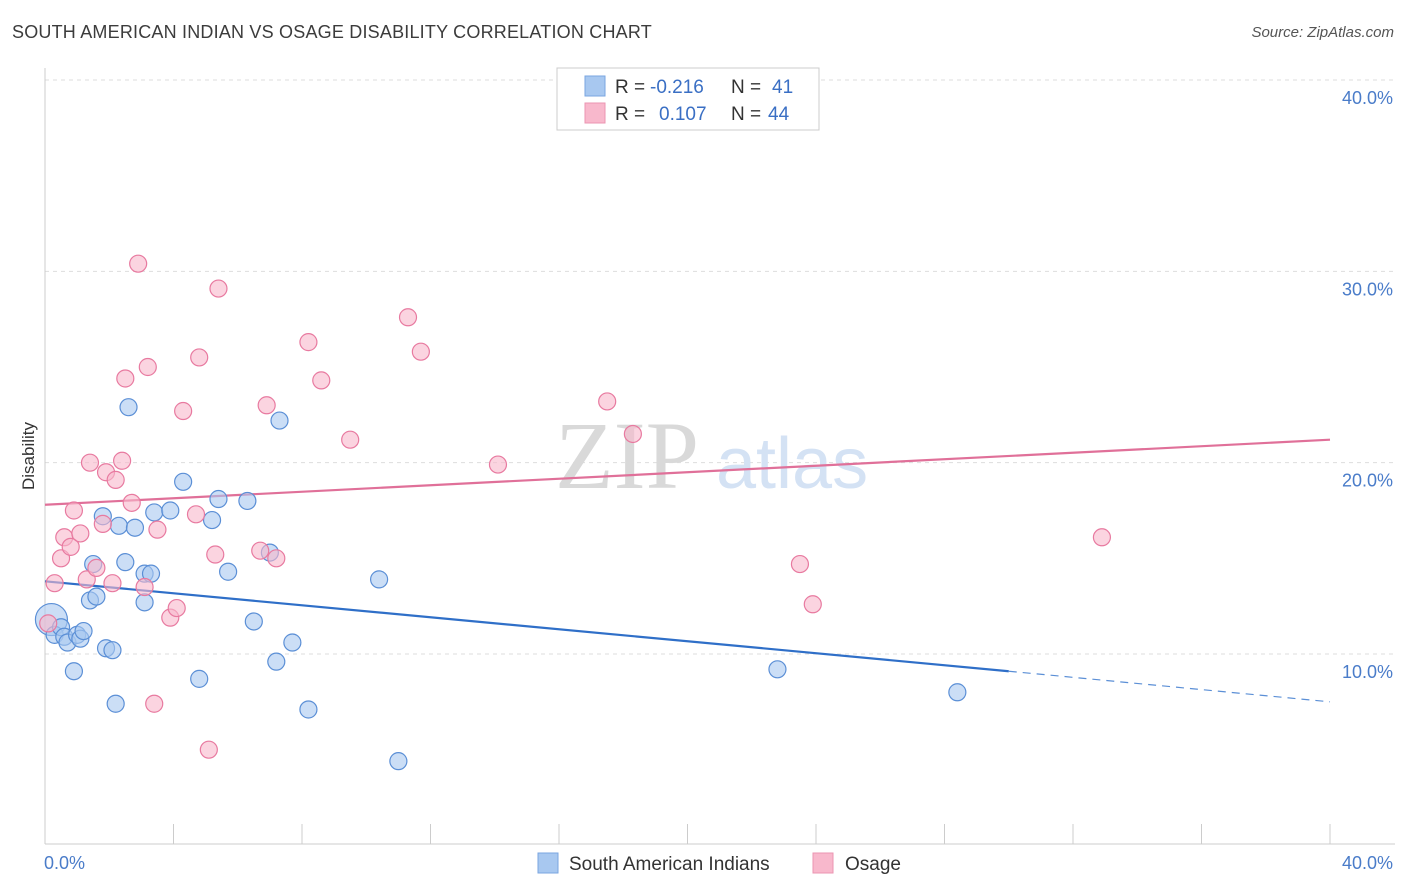 This screenshot has height=892, width=1406. What do you see at coordinates (28, 455) in the screenshot?
I see `y-axis-title: Disability` at bounding box center [28, 455].